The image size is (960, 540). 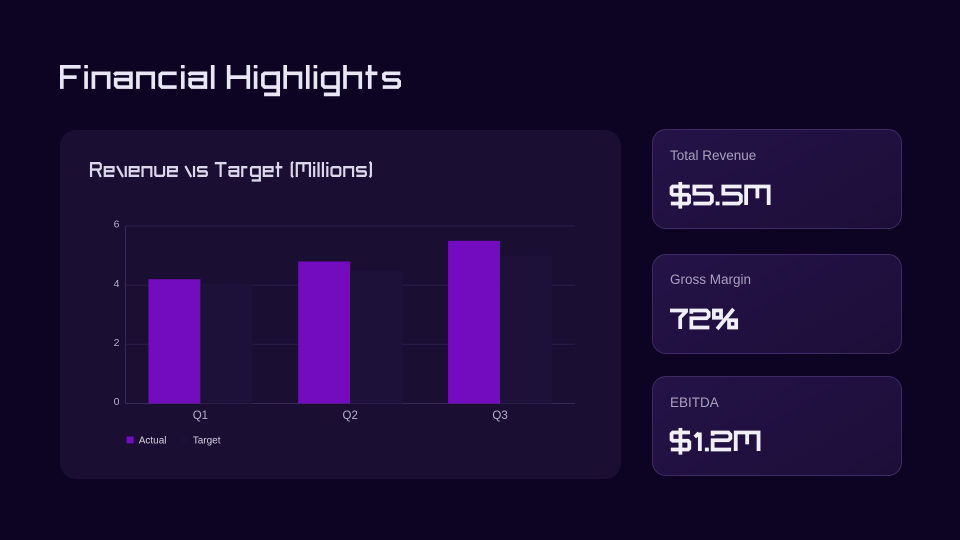 What do you see at coordinates (117, 343) in the screenshot?
I see `svg-text: 2` at bounding box center [117, 343].